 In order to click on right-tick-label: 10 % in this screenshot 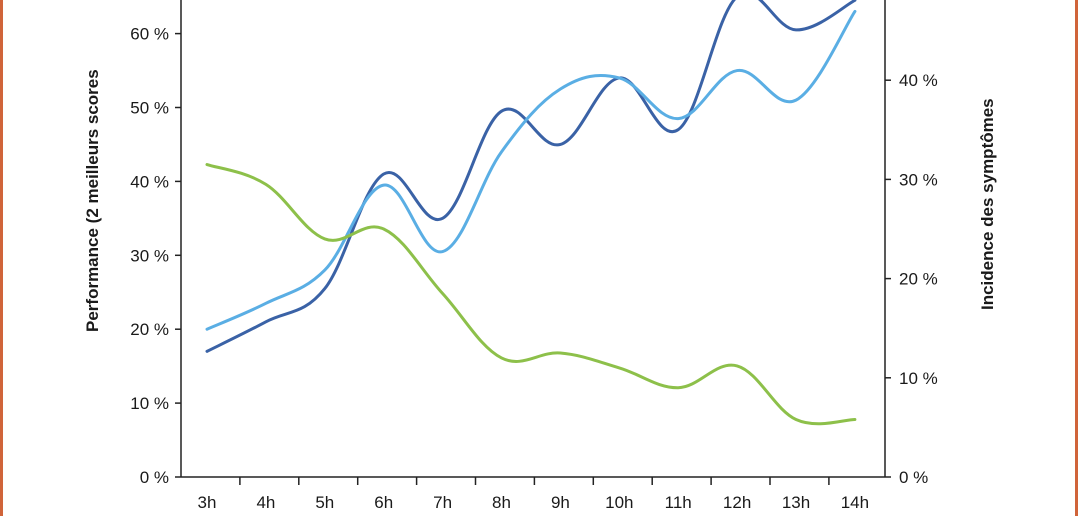, I will do `click(918, 378)`.